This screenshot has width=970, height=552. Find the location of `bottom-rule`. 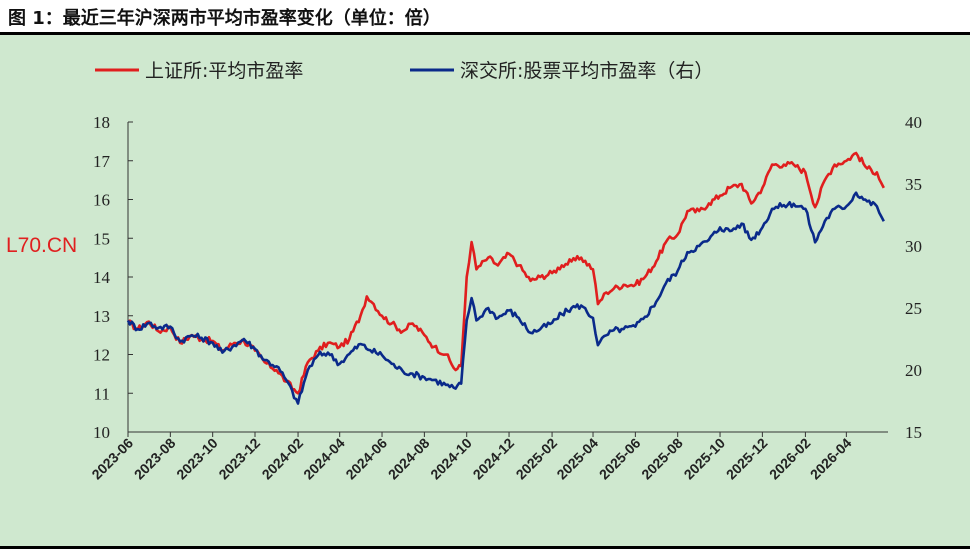

bottom-rule is located at coordinates (485, 547).